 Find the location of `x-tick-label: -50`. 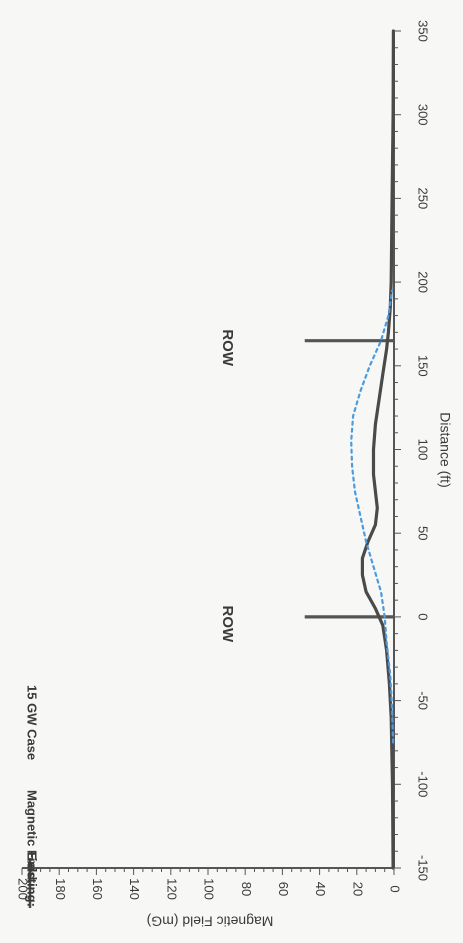

x-tick-label: -50 is located at coordinates (423, 700).